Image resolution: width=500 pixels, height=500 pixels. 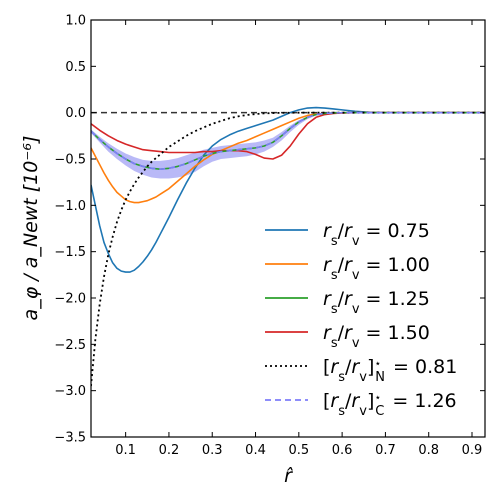 I want to click on legend-entry: rs/rv = 1.50, so click(x=347, y=336).